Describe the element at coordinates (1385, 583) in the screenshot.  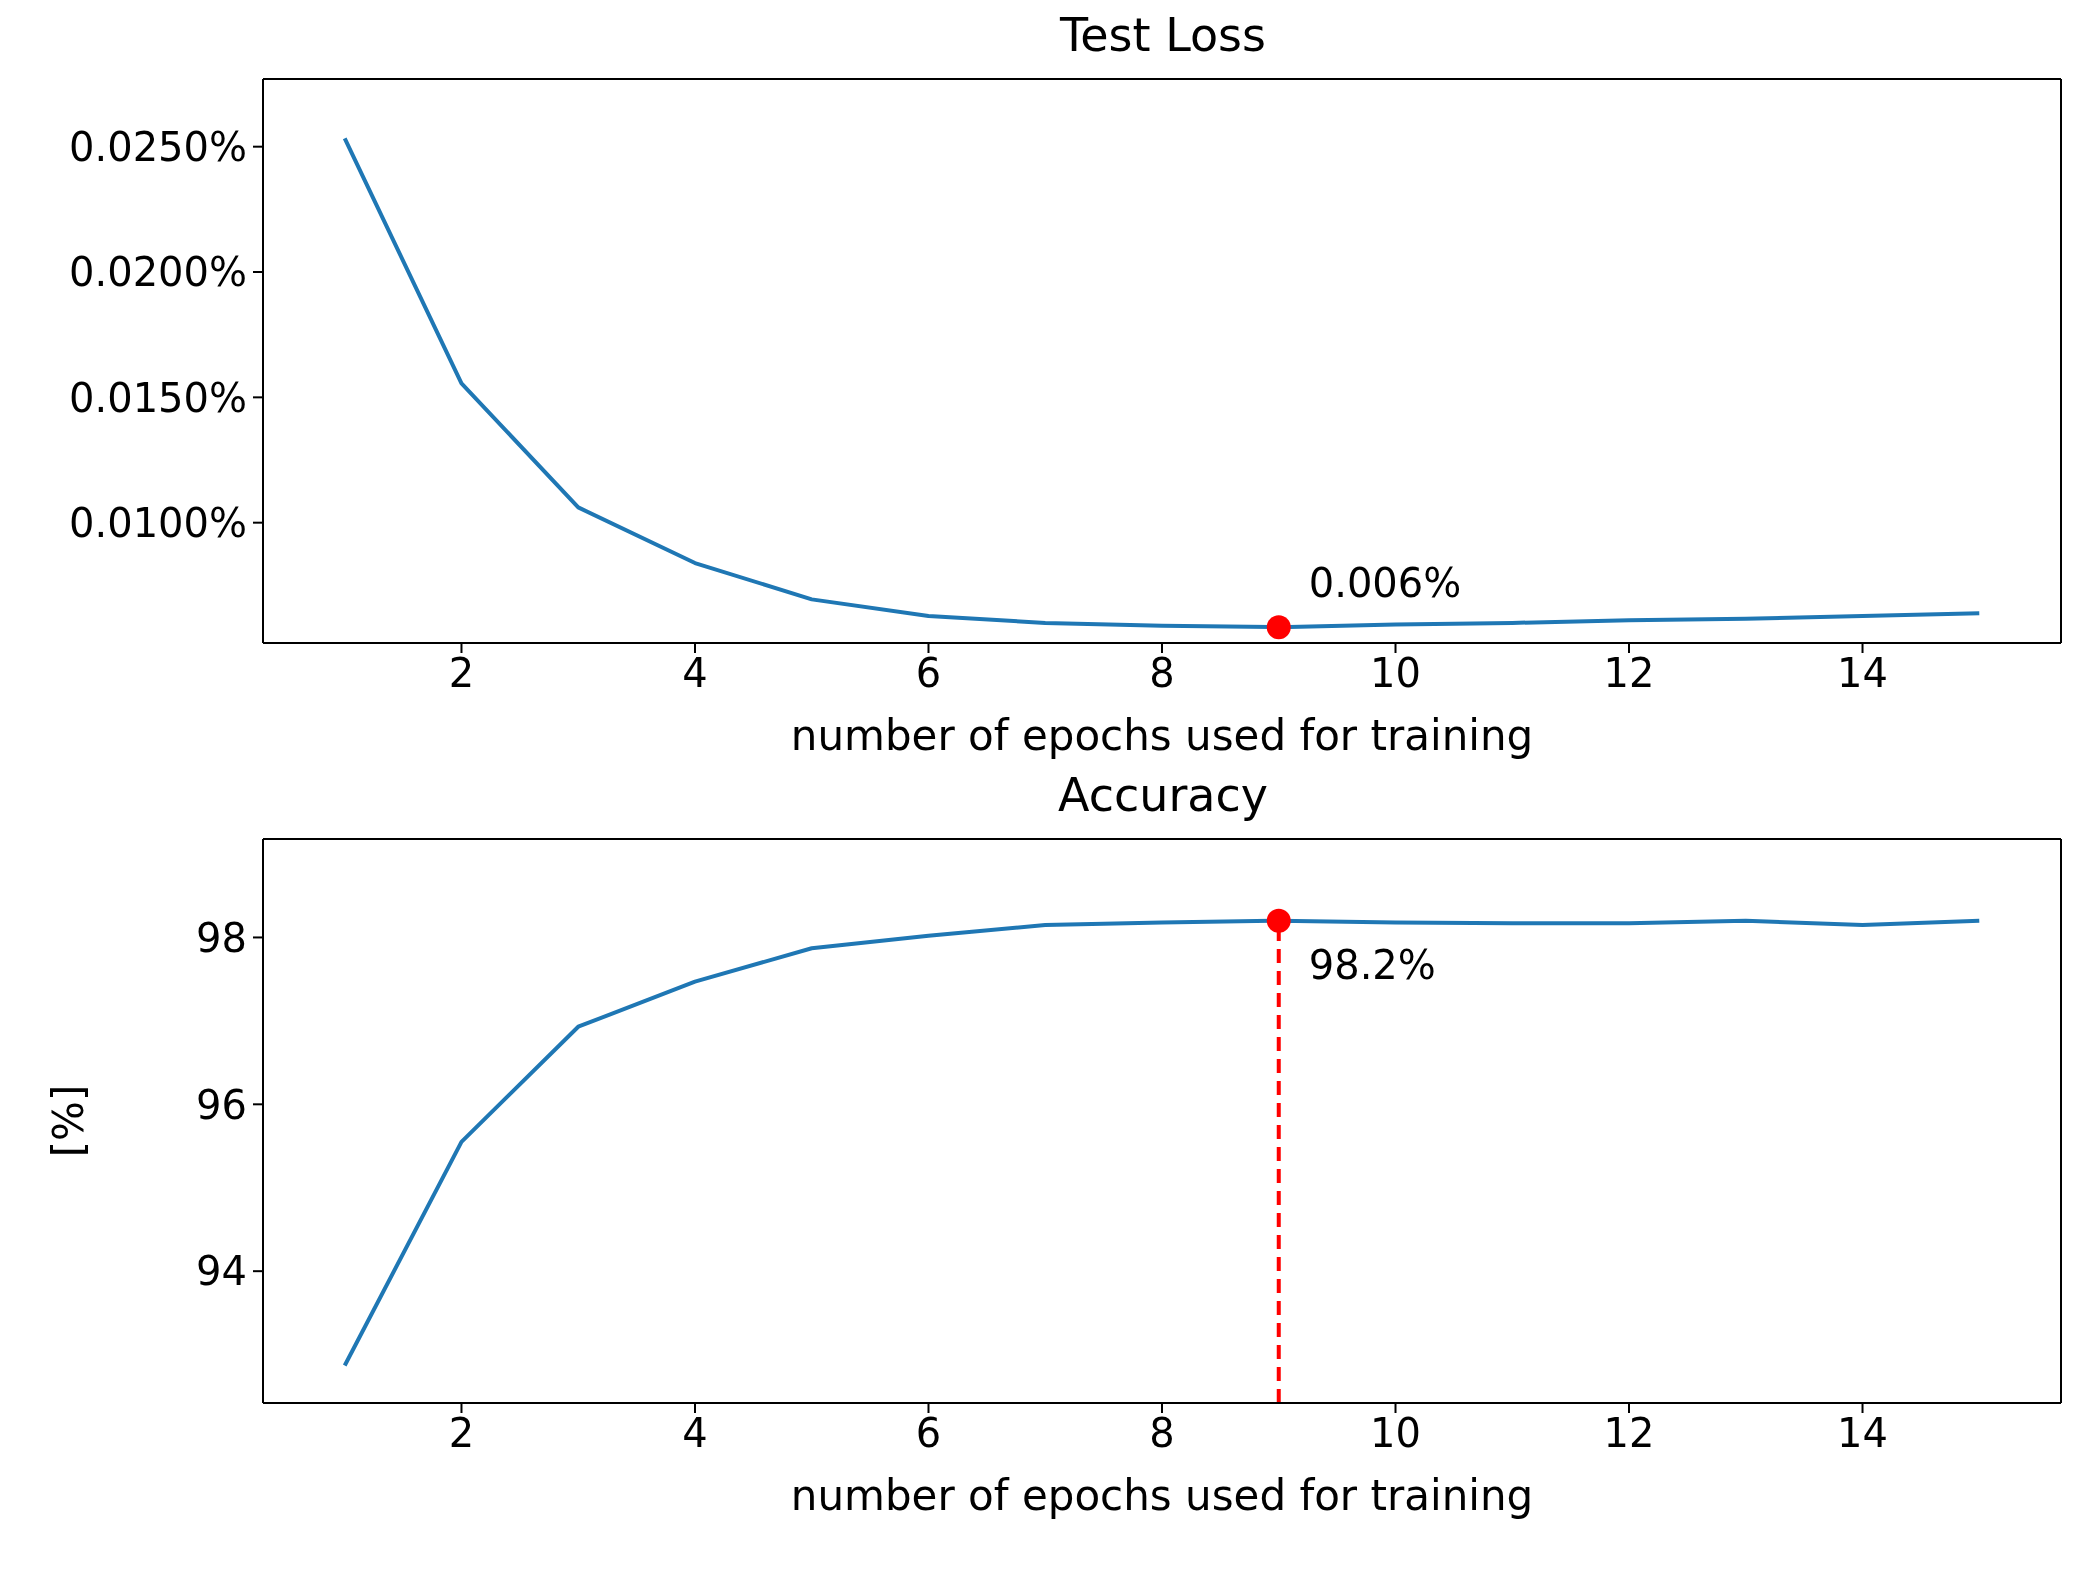
I see `annotation: 0.006%` at that location.